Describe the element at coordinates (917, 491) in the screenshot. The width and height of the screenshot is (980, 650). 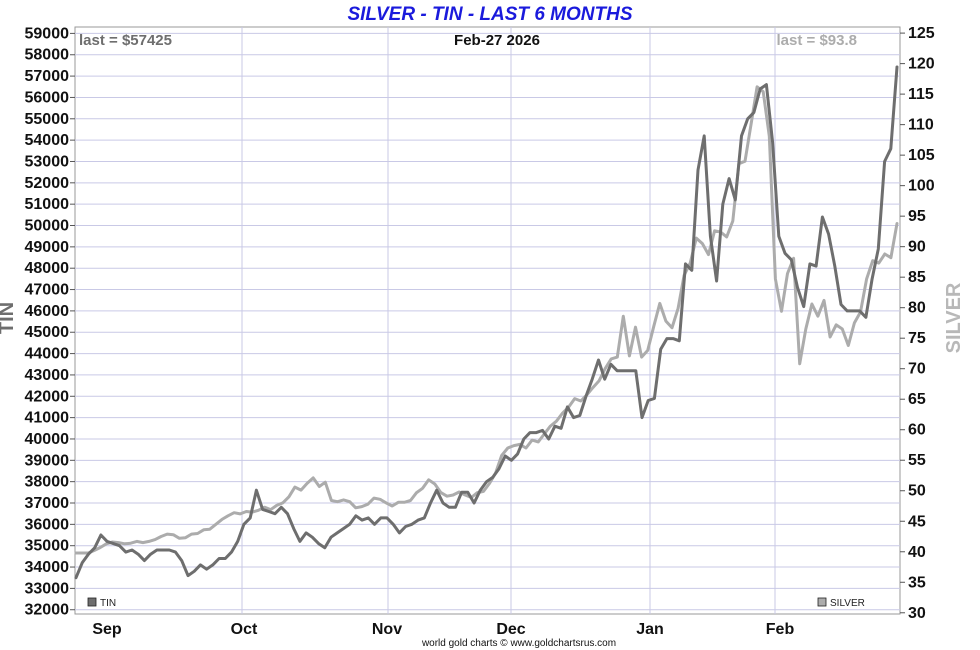
I see `right-tick-label: 50` at that location.